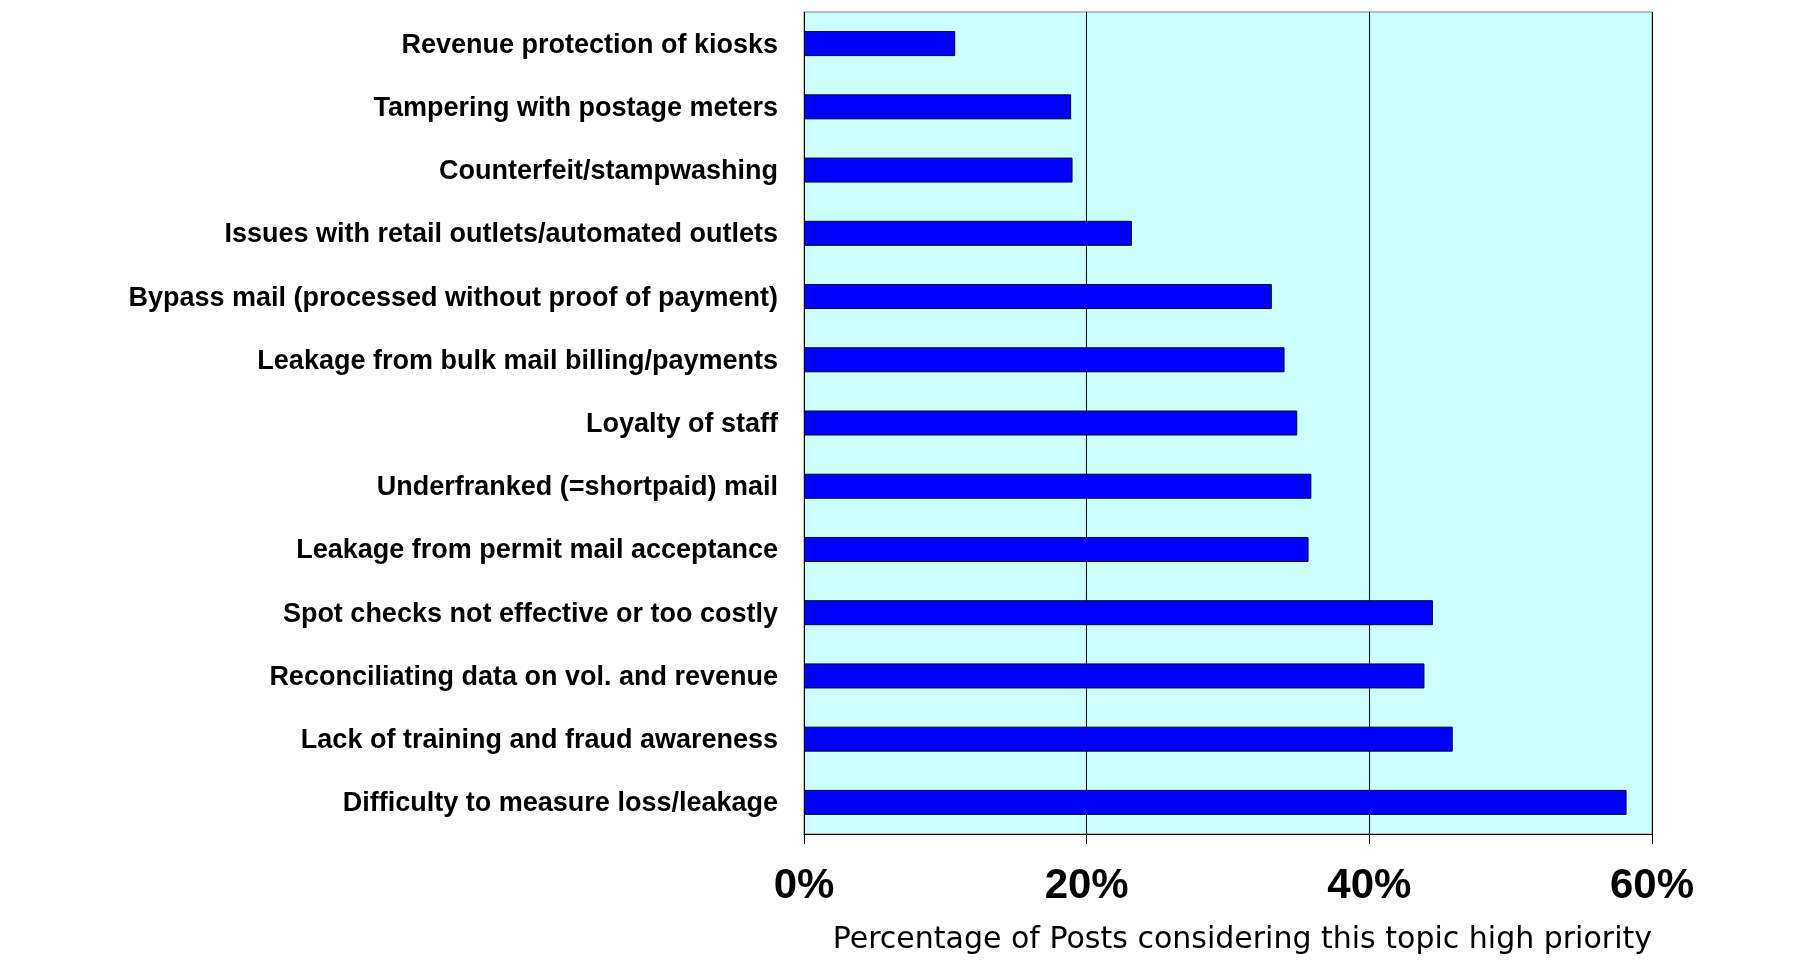 The image size is (1809, 980). Describe the element at coordinates (539, 739) in the screenshot. I see `y-tick-label: Lack of training and fraud awareness` at that location.